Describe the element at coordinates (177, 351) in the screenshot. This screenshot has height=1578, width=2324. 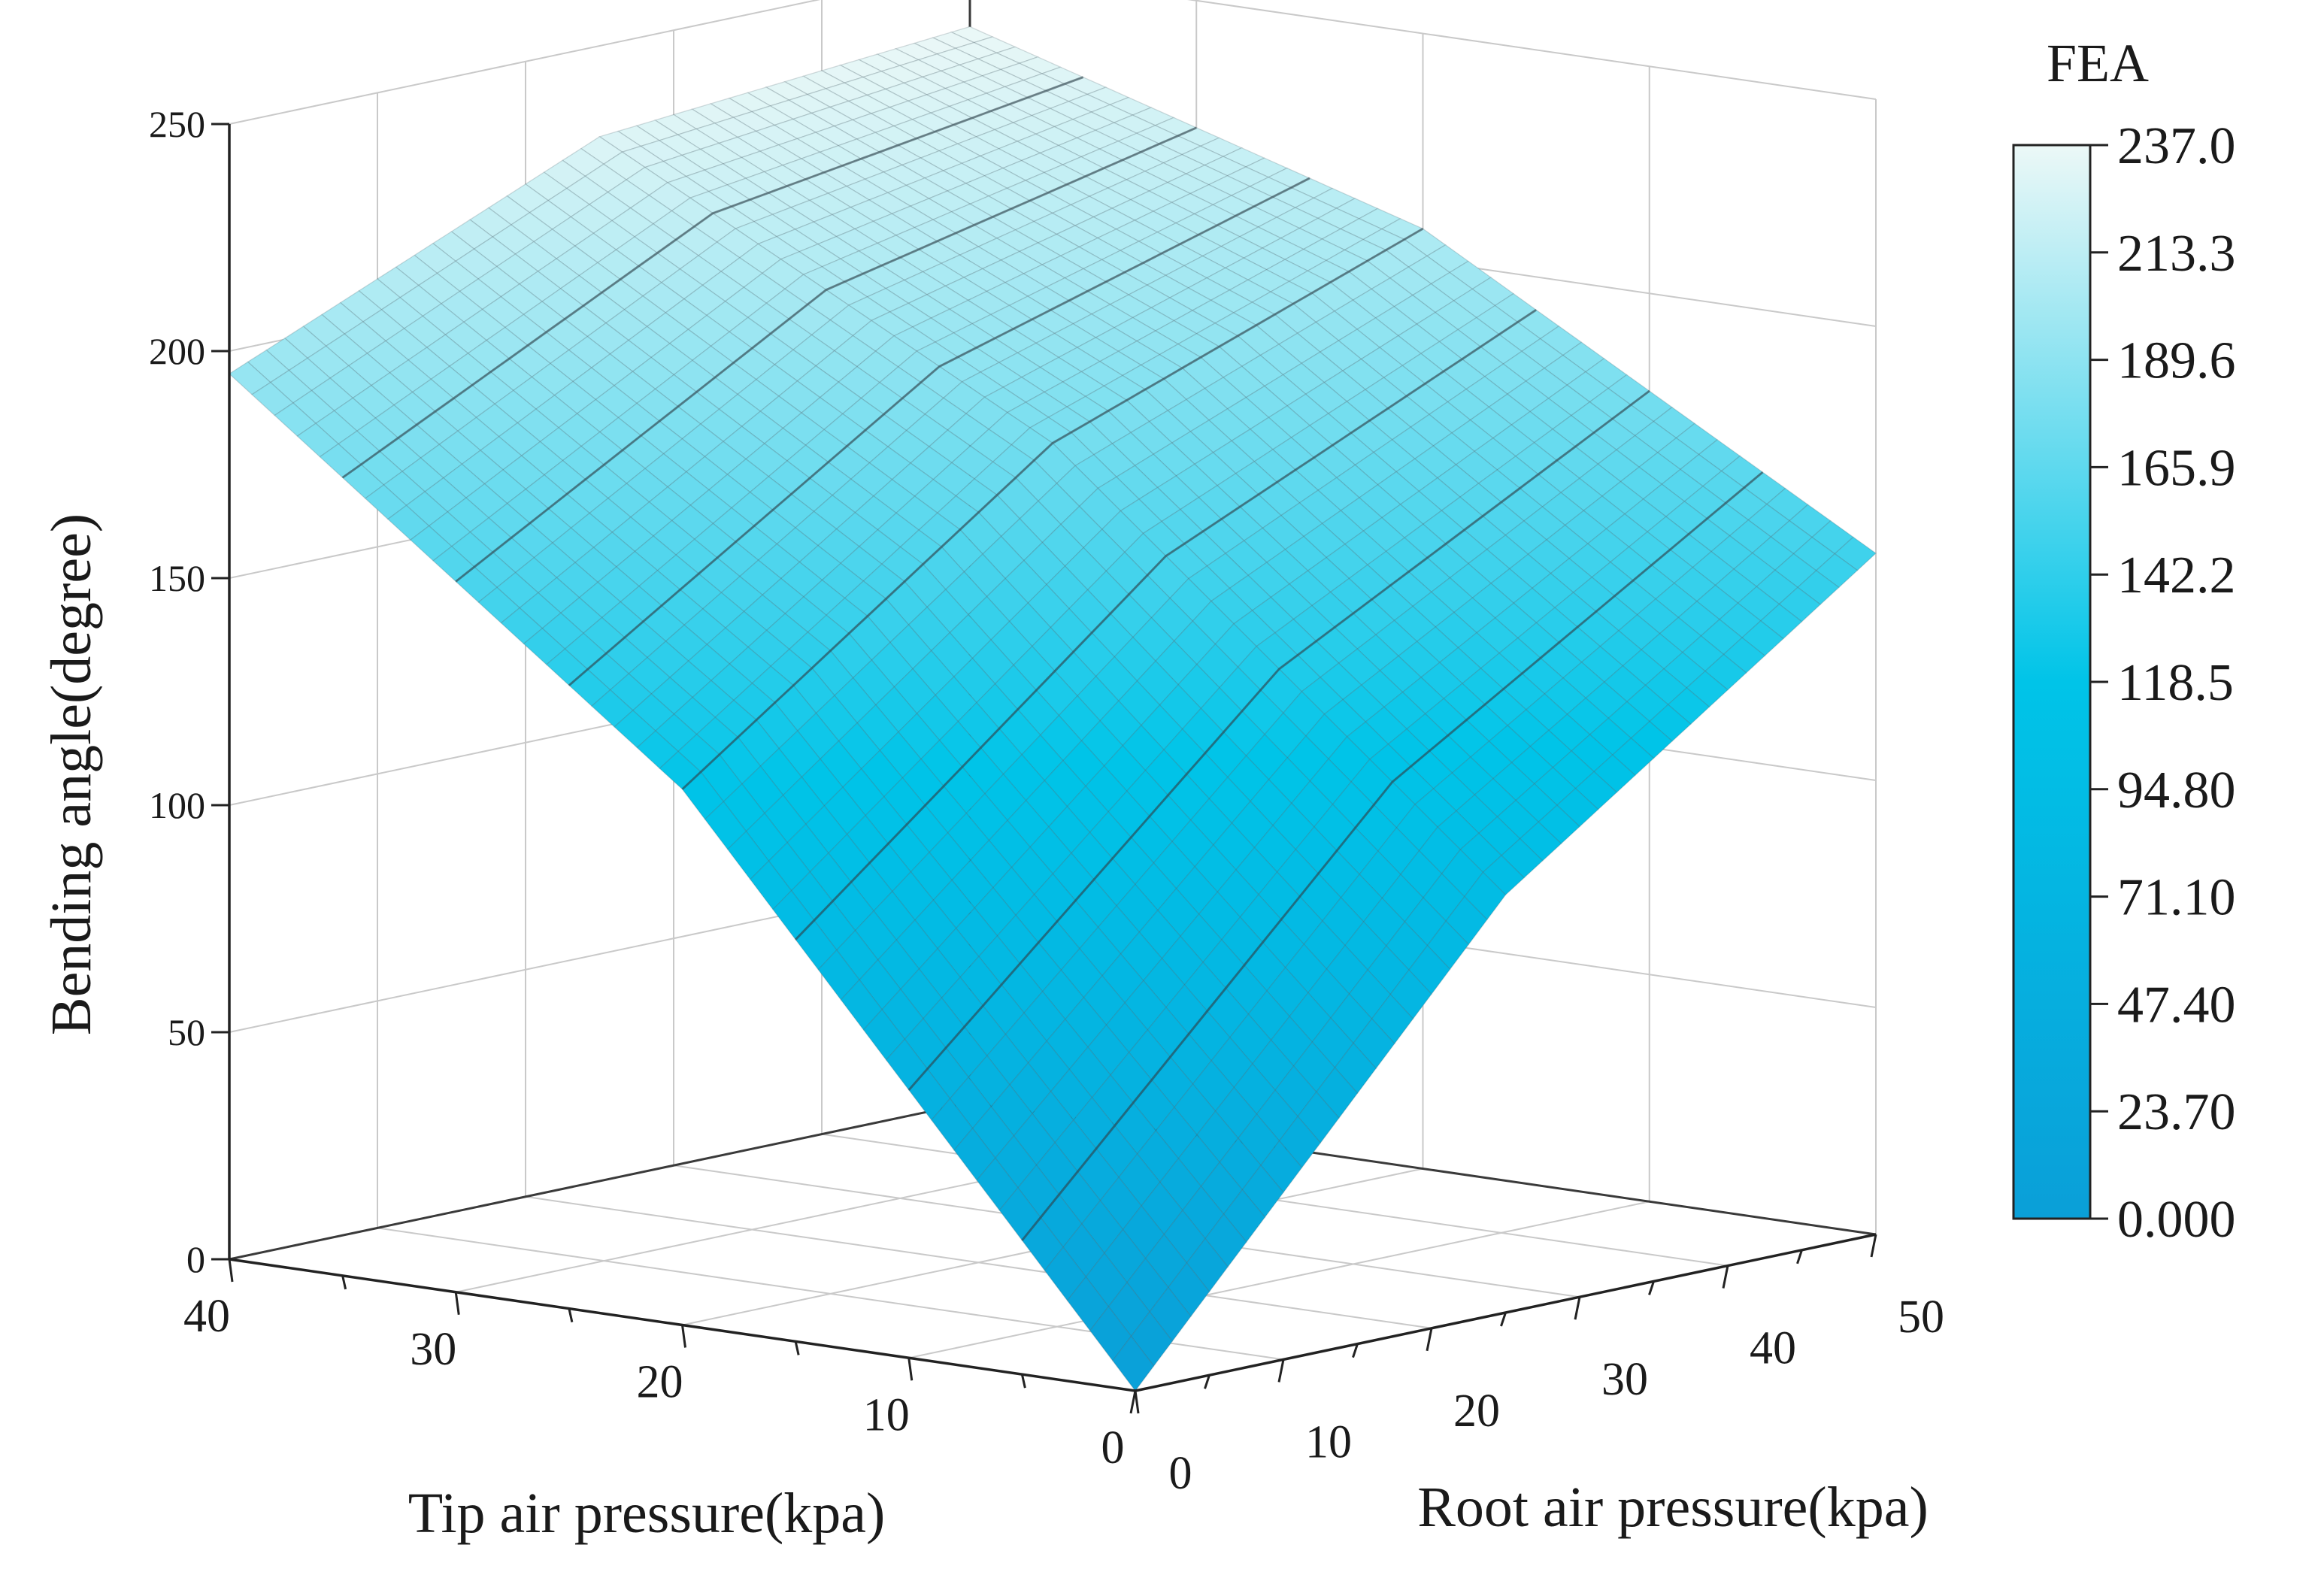
I see `z-tick-label: 200` at that location.